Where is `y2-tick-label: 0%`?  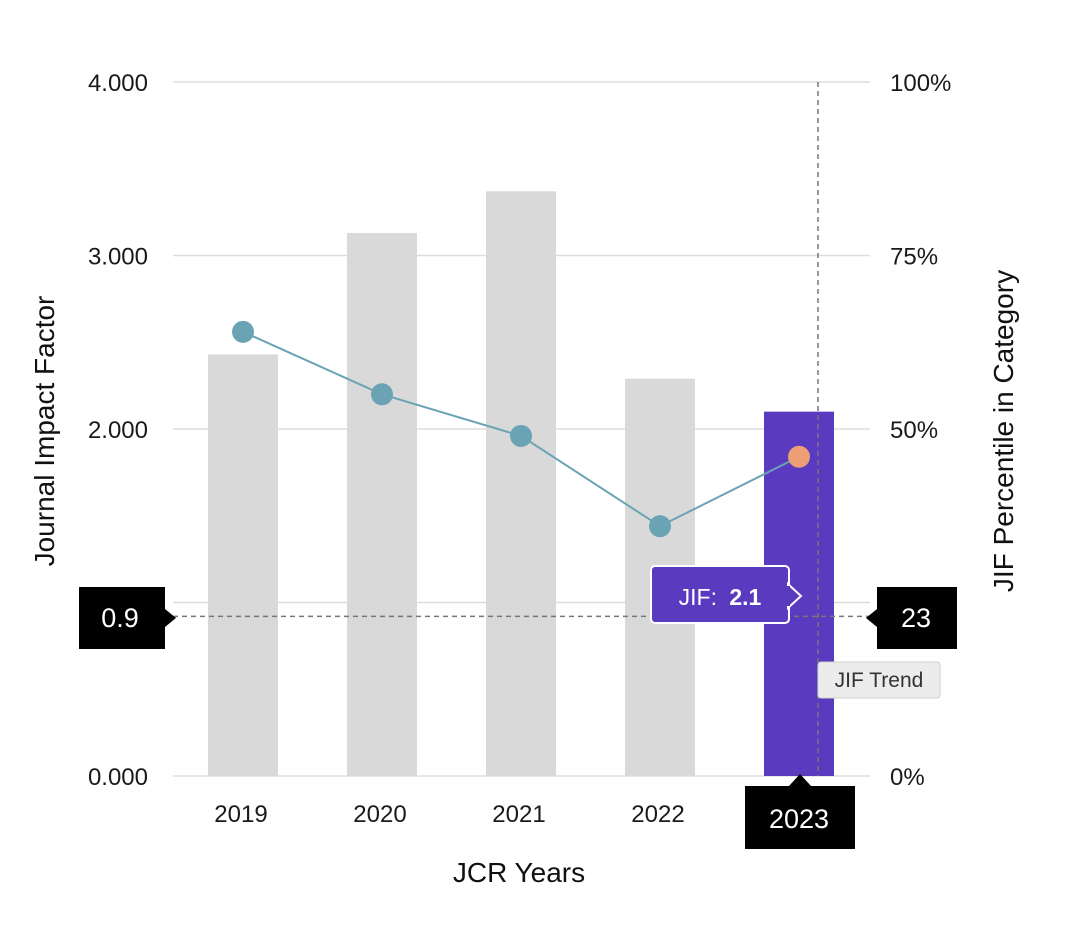 y2-tick-label: 0% is located at coordinates (907, 777).